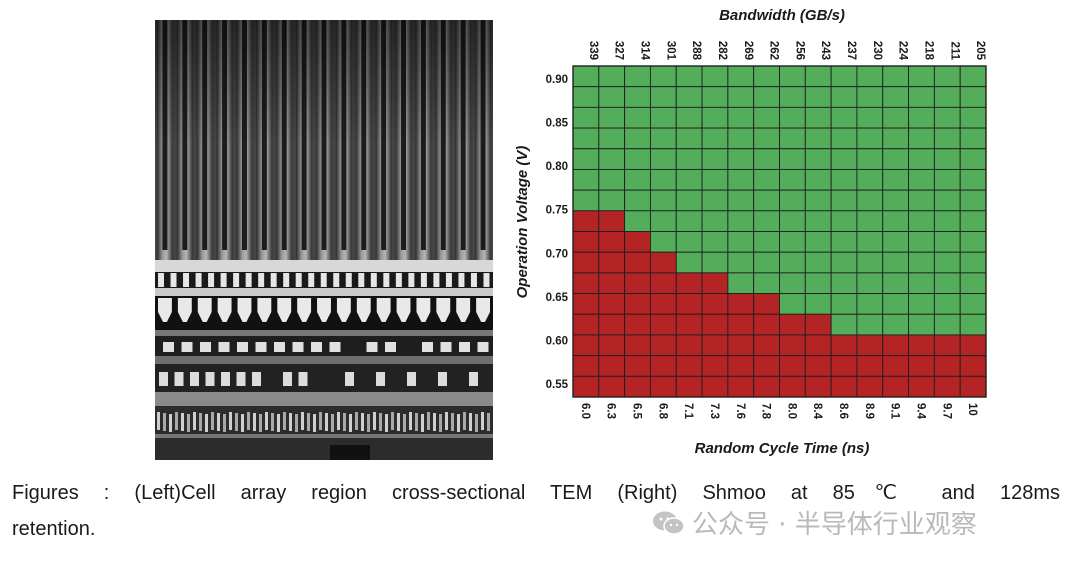  What do you see at coordinates (637, 411) in the screenshot?
I see `x-tick-label: 6.5` at bounding box center [637, 411].